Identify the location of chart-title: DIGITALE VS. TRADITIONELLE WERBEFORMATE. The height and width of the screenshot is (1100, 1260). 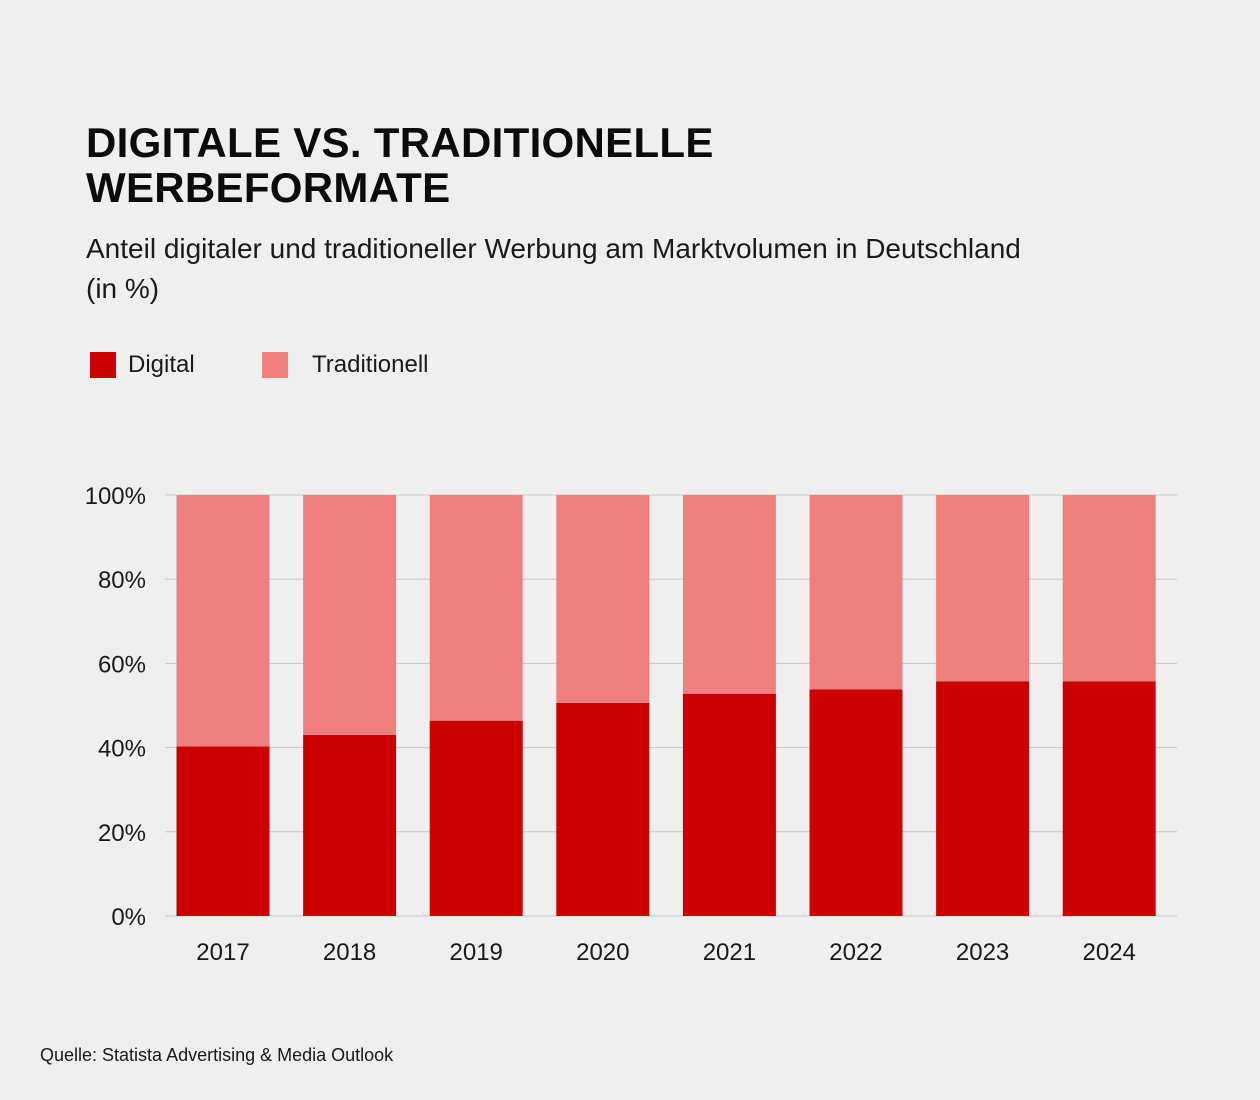
(536, 165).